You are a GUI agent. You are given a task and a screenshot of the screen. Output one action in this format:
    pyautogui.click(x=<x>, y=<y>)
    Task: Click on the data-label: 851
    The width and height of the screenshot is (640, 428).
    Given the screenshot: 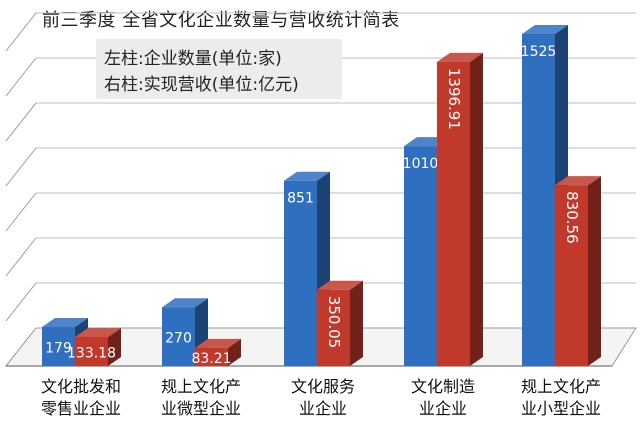 What is the action you would take?
    pyautogui.click(x=300, y=199)
    